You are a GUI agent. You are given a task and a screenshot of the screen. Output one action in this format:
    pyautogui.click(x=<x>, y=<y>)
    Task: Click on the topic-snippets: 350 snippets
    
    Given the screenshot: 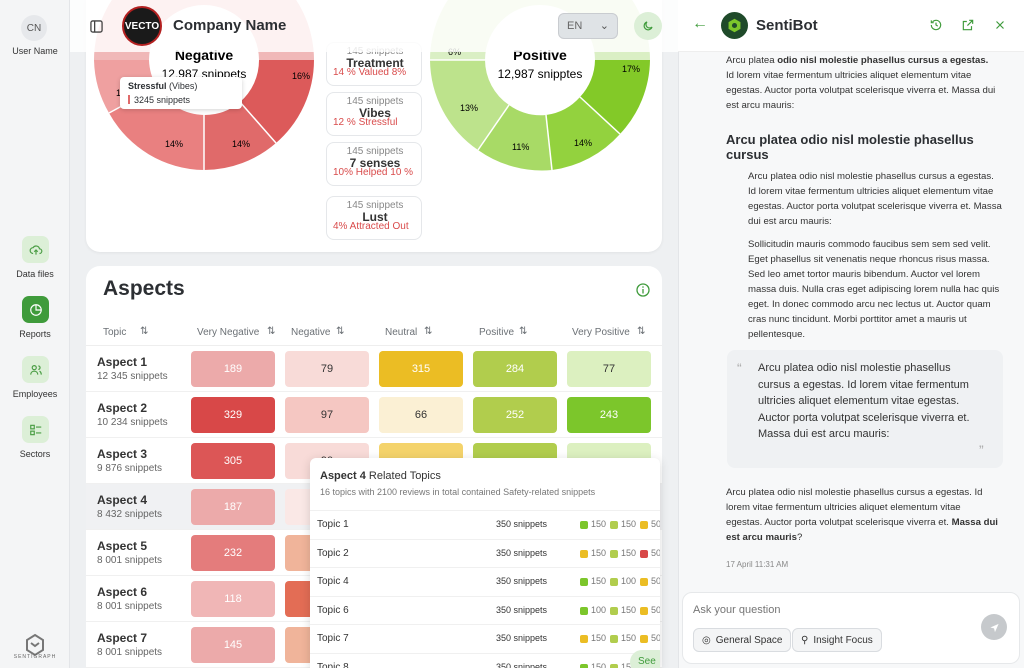 What is the action you would take?
    pyautogui.click(x=522, y=664)
    